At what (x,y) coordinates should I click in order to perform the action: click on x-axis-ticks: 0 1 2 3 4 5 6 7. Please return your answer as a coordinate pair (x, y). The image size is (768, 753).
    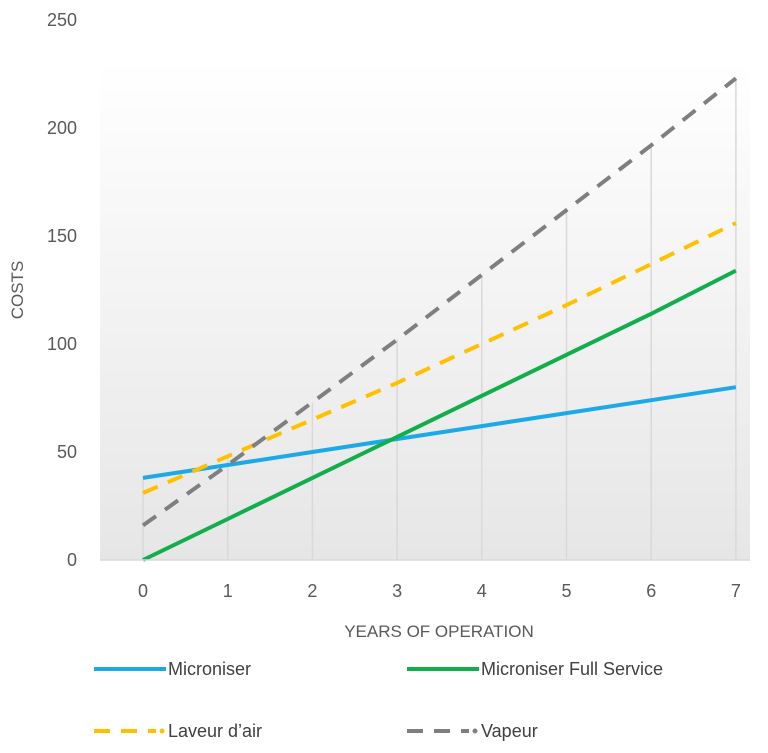
    Looking at the image, I should click on (439, 591).